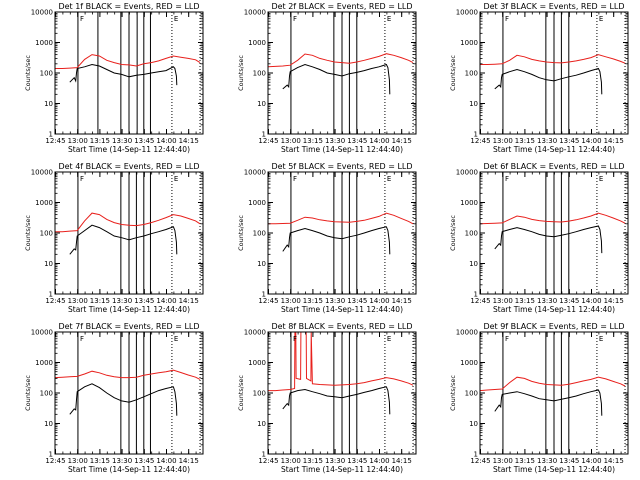  What do you see at coordinates (553, 326) in the screenshot?
I see `panel-title: Det 9f BLACK = Events, RED = LLD` at bounding box center [553, 326].